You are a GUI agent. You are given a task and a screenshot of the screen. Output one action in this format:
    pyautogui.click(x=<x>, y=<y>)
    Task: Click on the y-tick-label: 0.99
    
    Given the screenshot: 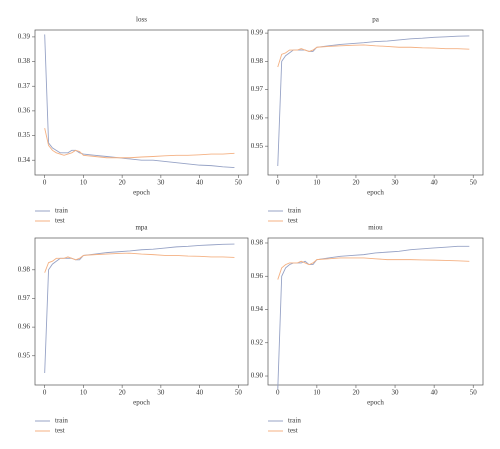 What is the action you would take?
    pyautogui.click(x=257, y=33)
    